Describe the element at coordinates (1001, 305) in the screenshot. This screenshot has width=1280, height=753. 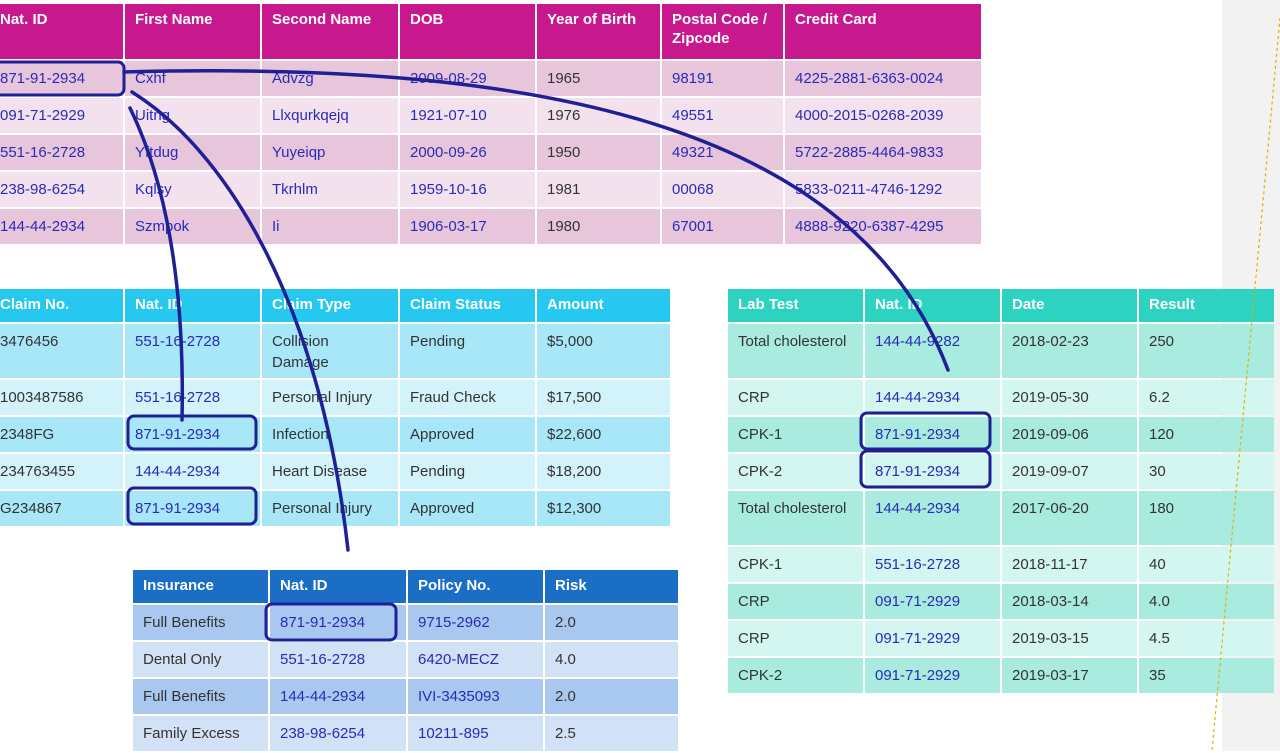
I see `table-header-row: Lab Test Nat. ID Date Result` at that location.